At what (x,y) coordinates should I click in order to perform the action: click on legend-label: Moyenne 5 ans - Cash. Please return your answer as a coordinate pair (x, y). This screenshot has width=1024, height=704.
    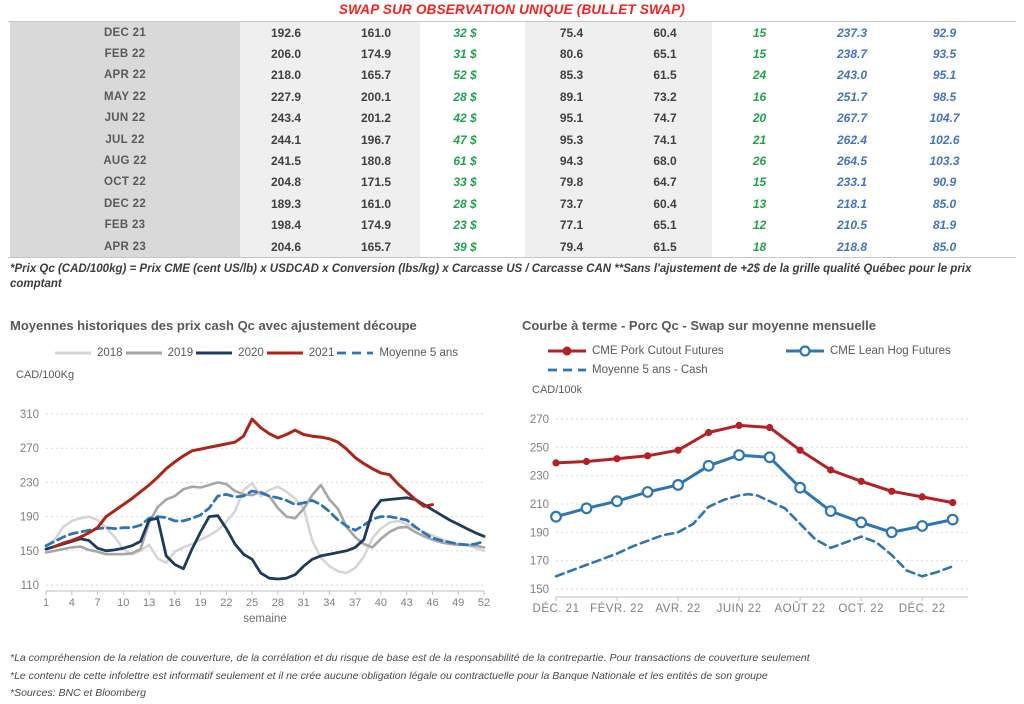
    Looking at the image, I should click on (650, 370).